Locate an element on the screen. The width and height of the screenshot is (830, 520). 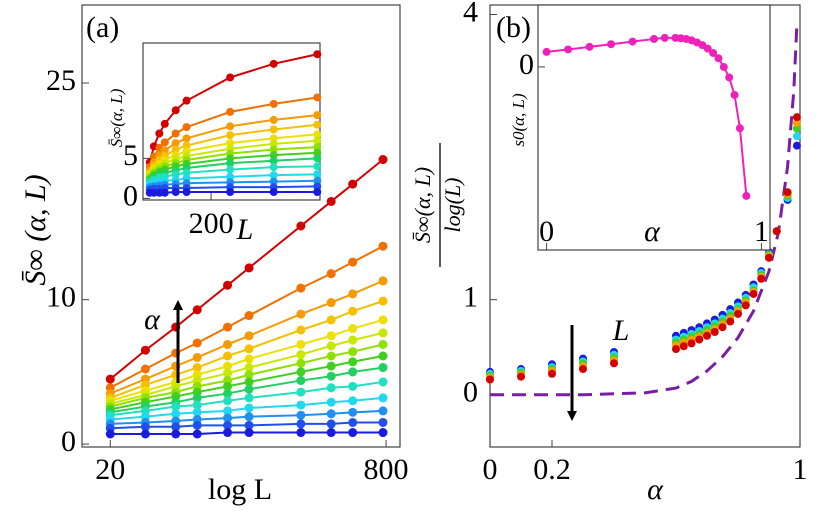
y-tick-label: 5 is located at coordinates (130, 155).